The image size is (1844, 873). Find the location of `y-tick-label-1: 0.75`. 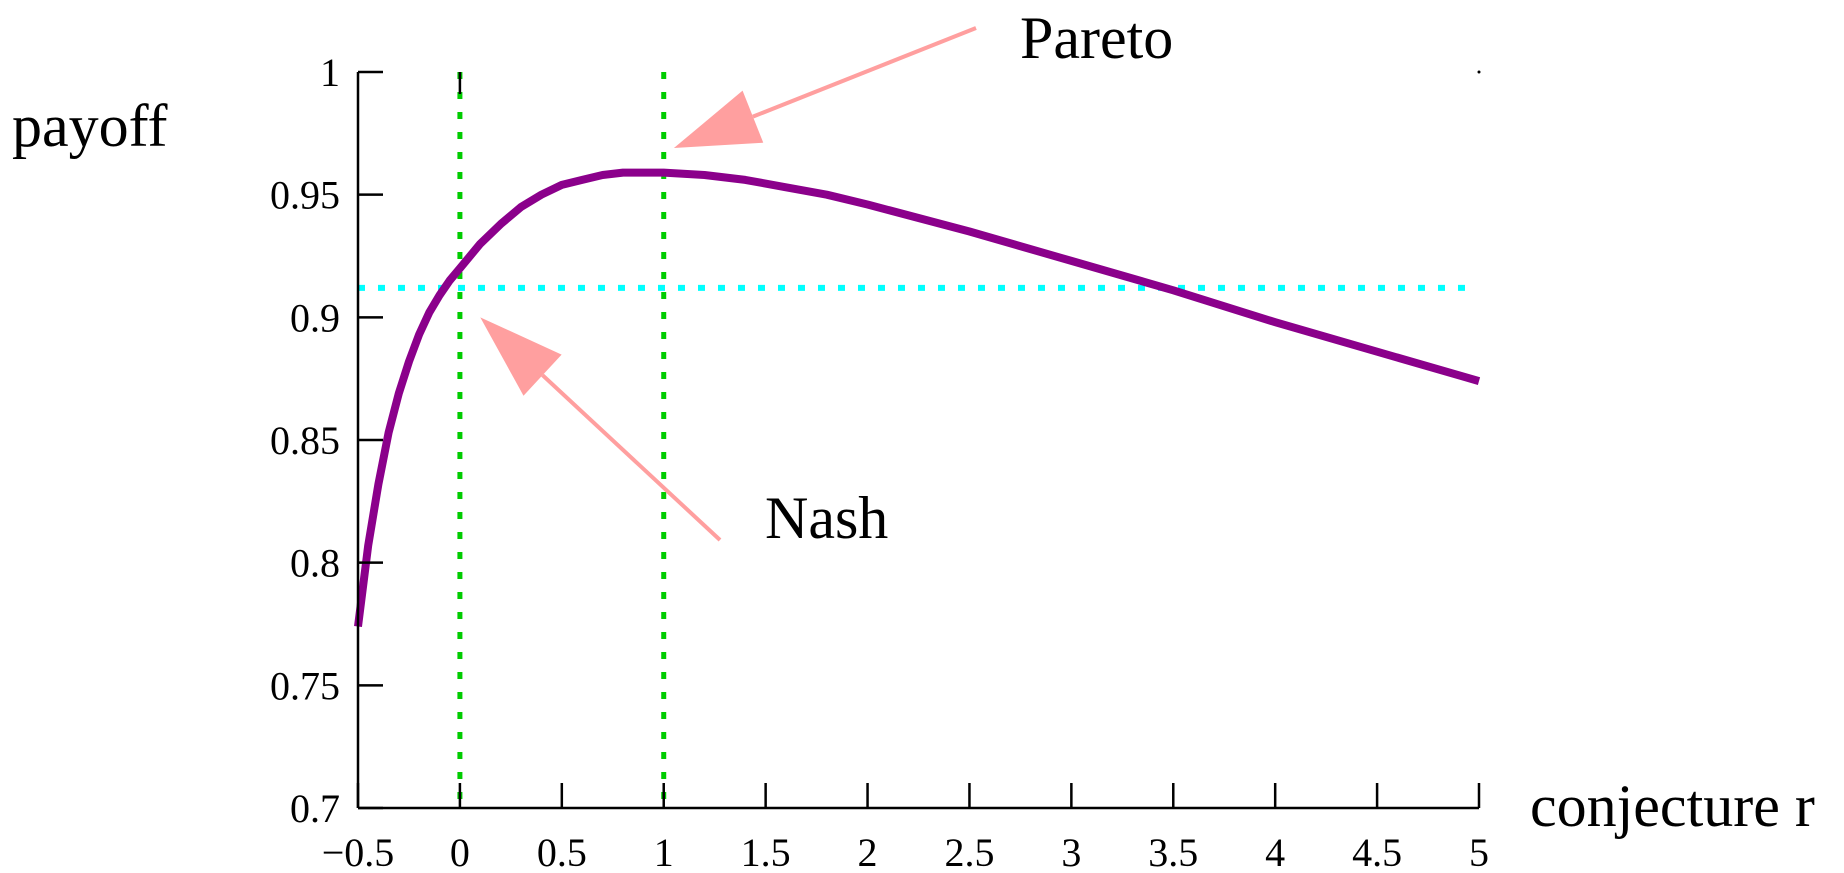

y-tick-label-1: 0.75 is located at coordinates (305, 685).